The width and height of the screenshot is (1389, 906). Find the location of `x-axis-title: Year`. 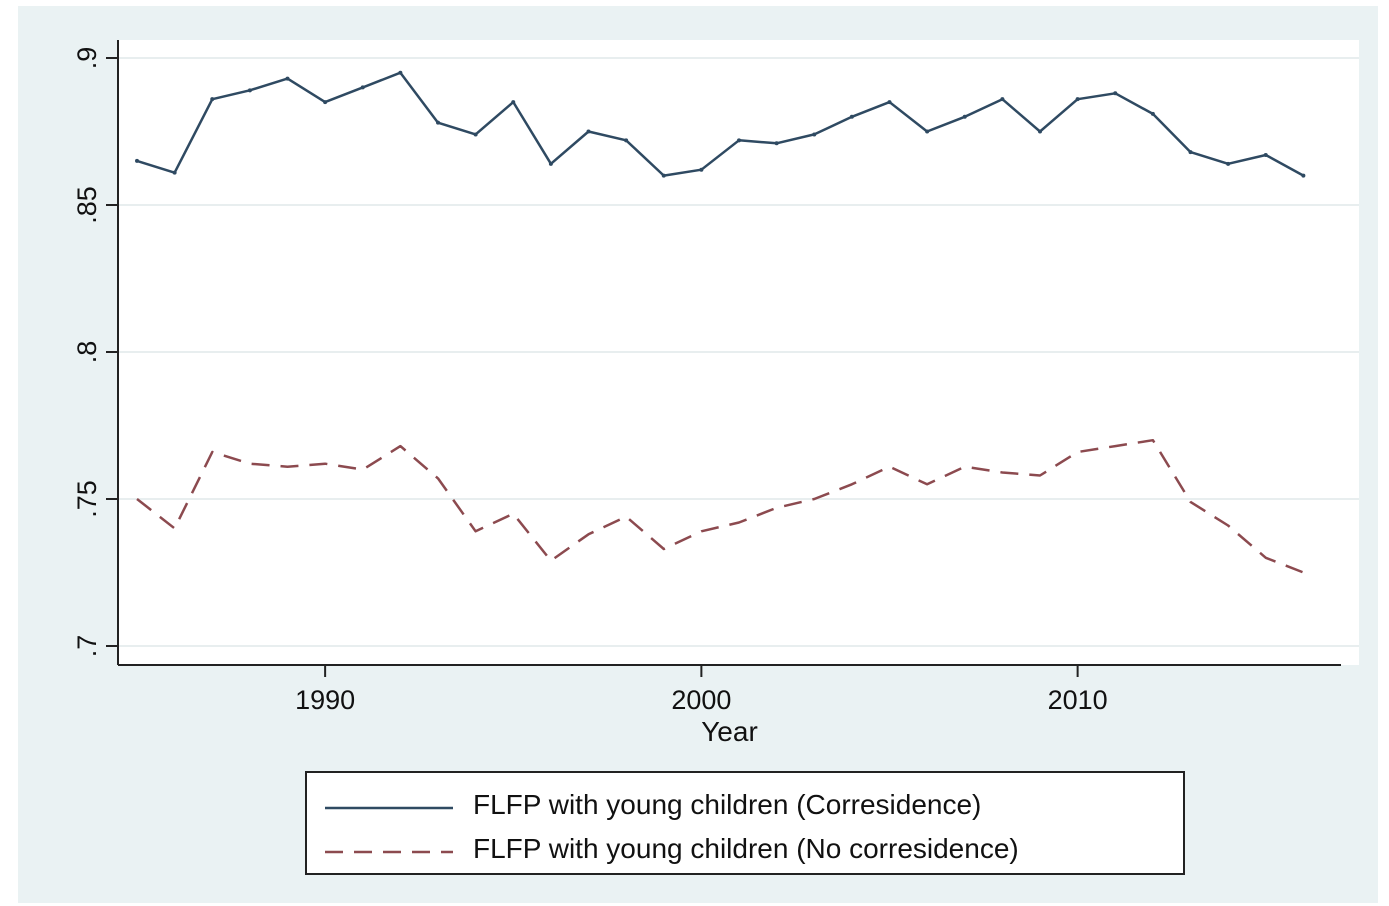

x-axis-title: Year is located at coordinates (729, 731).